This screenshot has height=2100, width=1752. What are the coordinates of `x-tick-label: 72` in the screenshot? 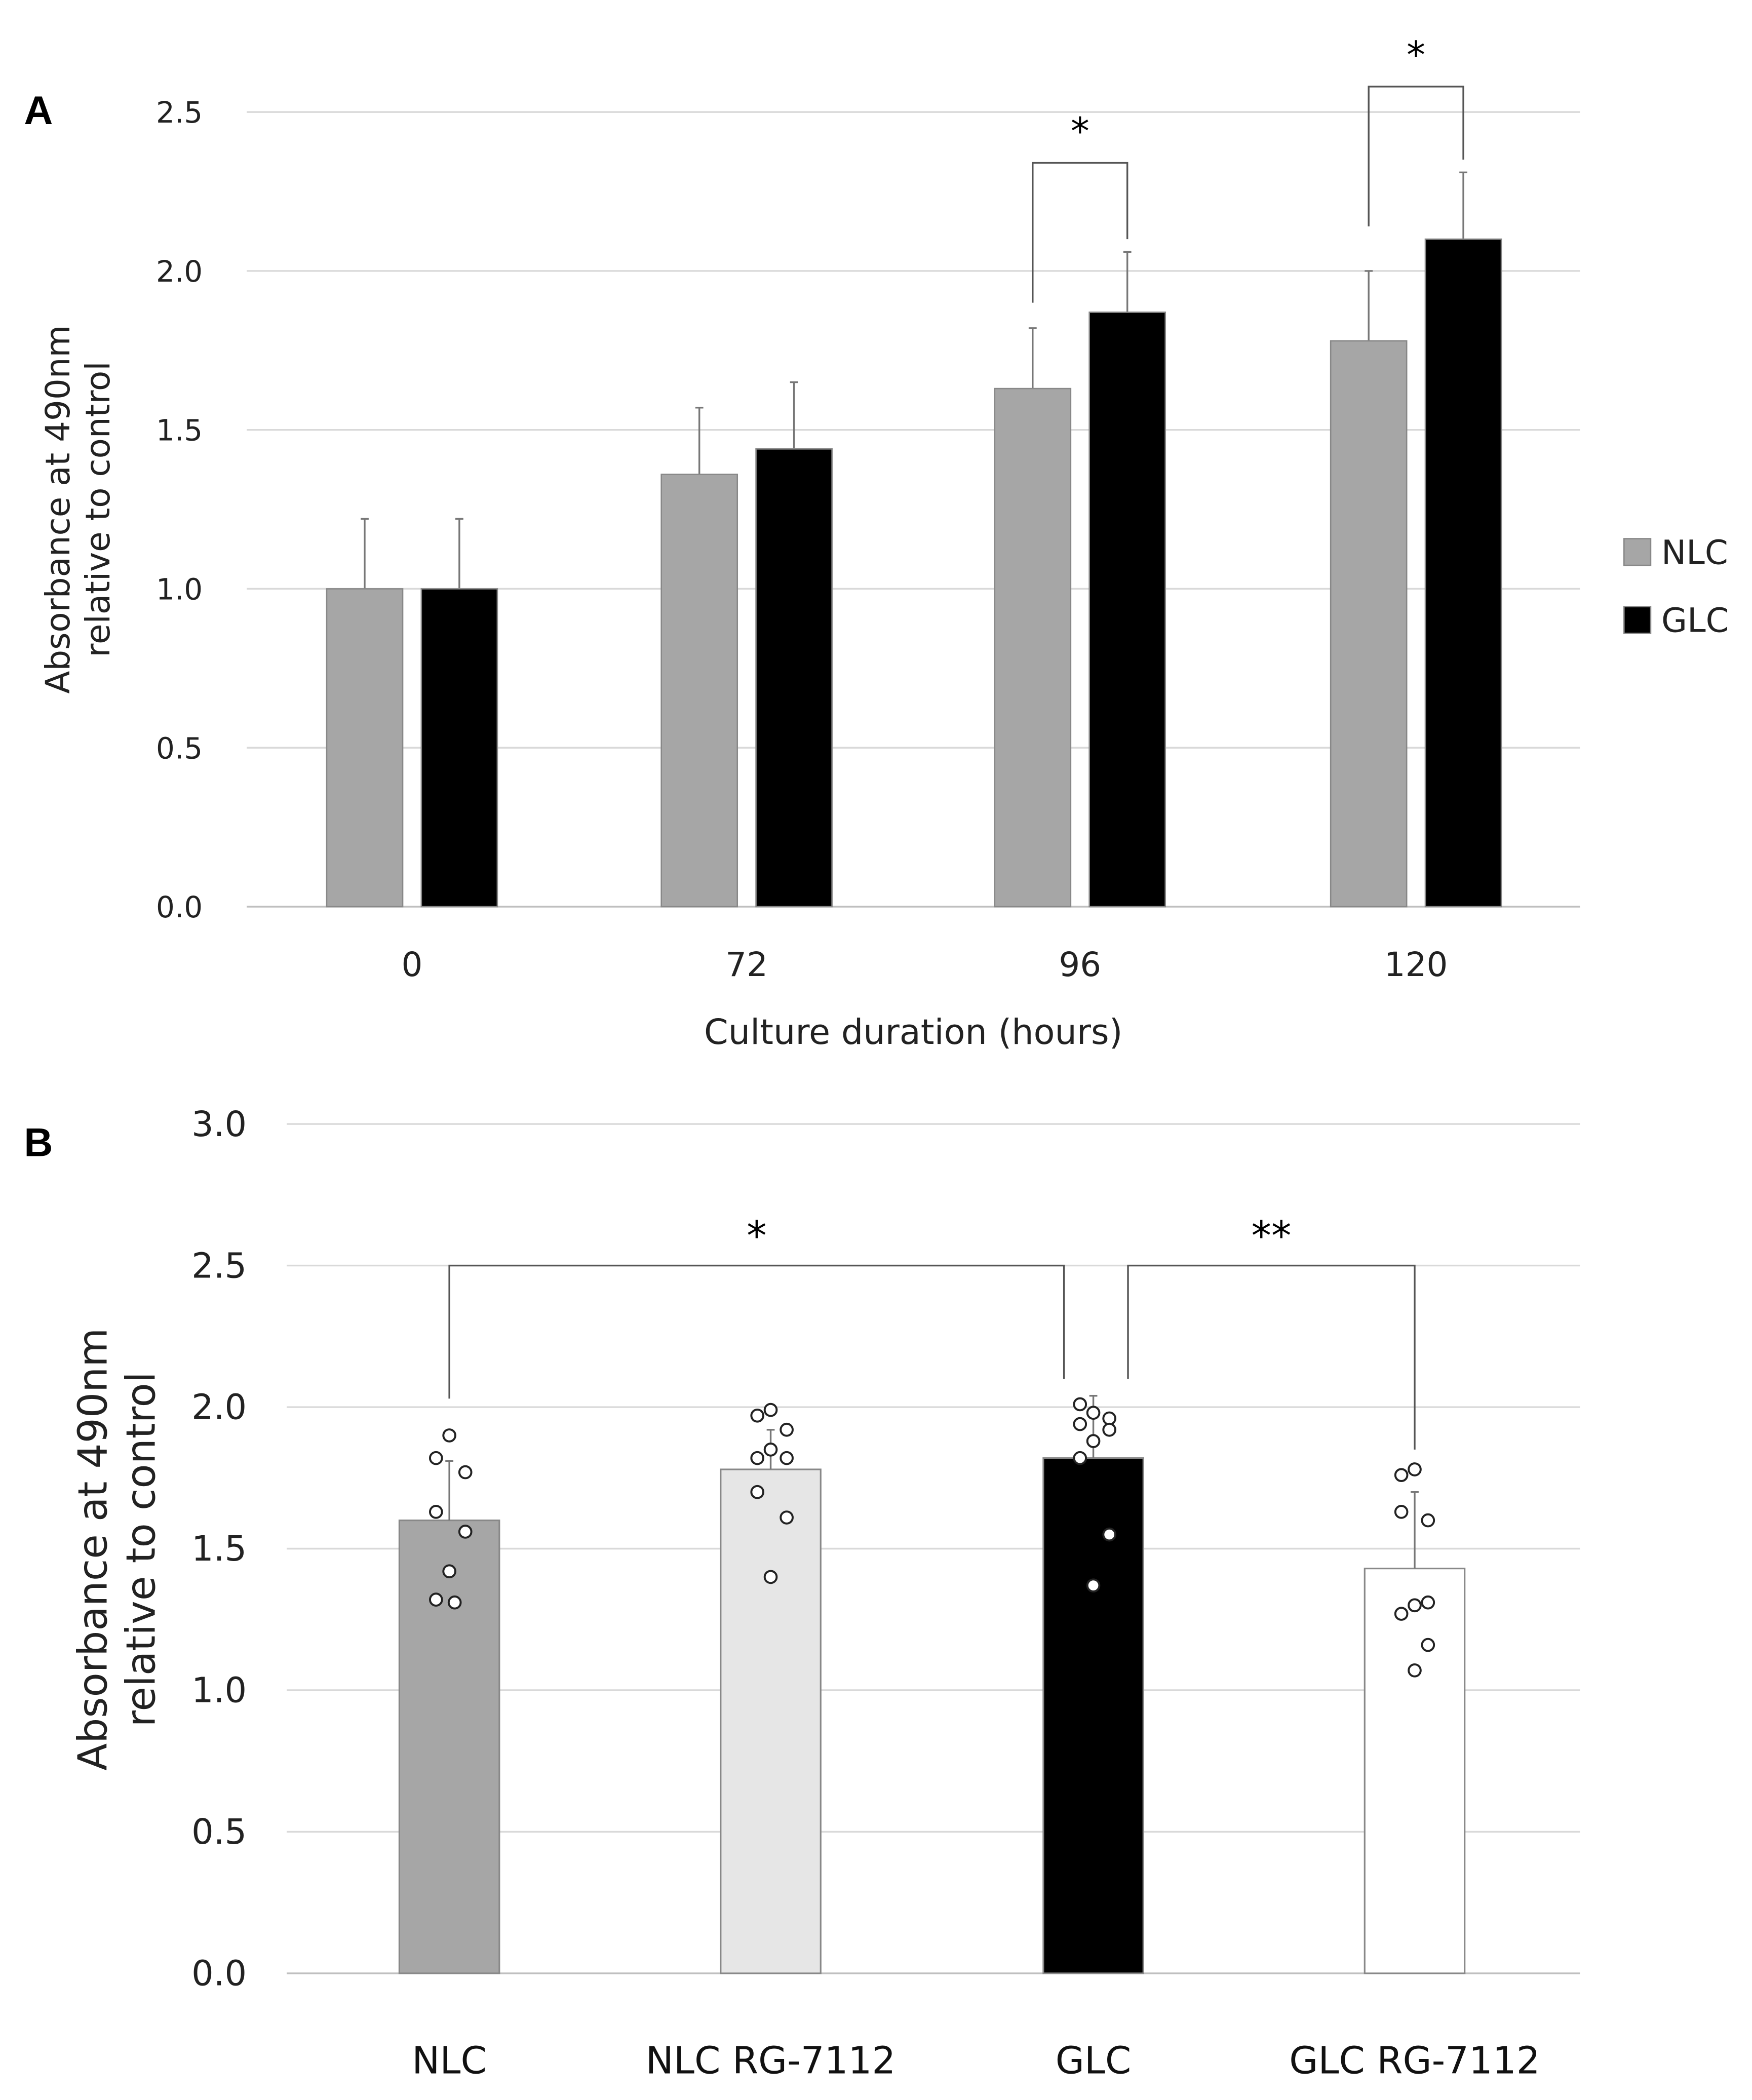 It's located at (747, 964).